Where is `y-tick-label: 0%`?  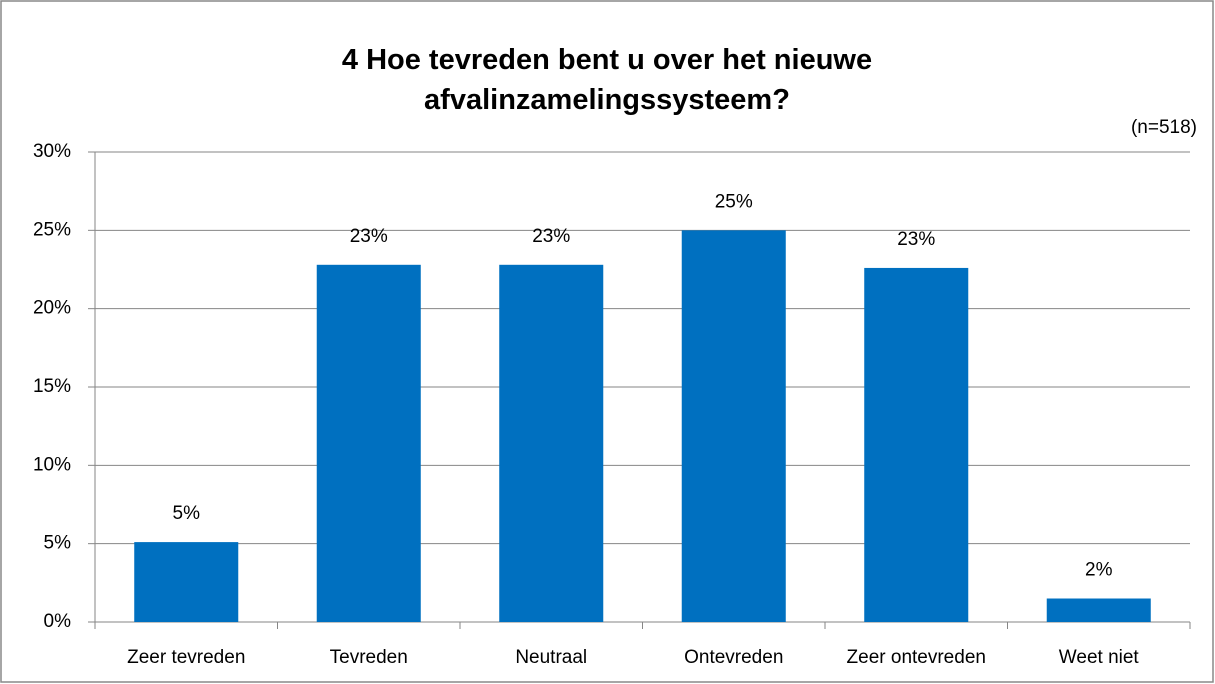 y-tick-label: 0% is located at coordinates (58, 621).